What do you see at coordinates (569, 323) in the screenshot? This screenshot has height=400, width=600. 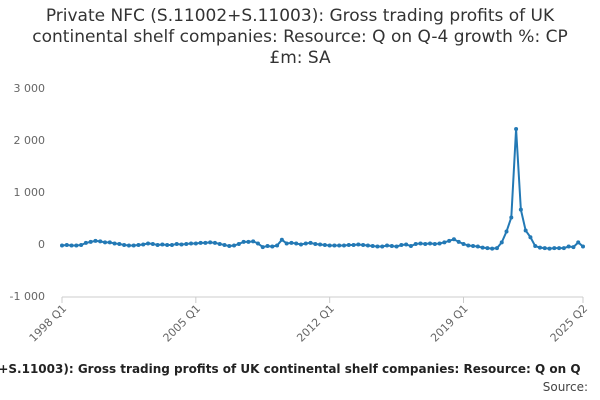 I see `x-tick-label: 2025 Q2` at bounding box center [569, 323].